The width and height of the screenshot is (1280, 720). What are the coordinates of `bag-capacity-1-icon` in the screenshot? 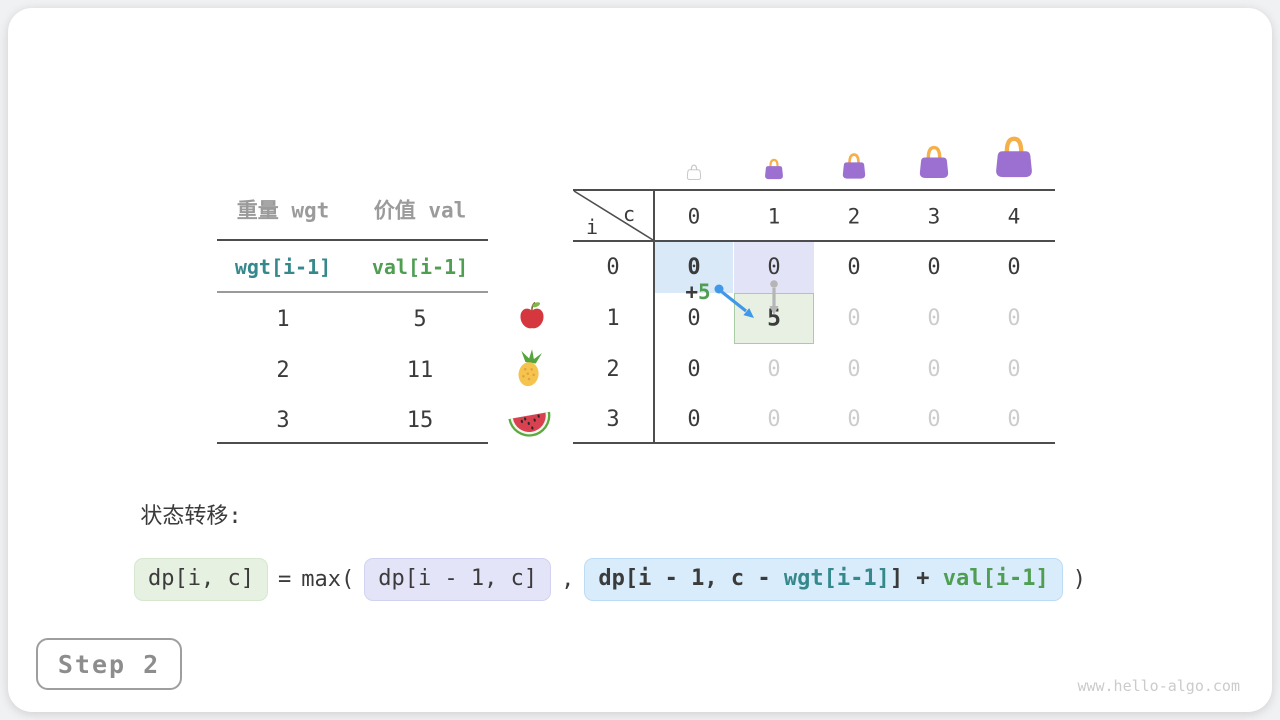 It's located at (774, 169).